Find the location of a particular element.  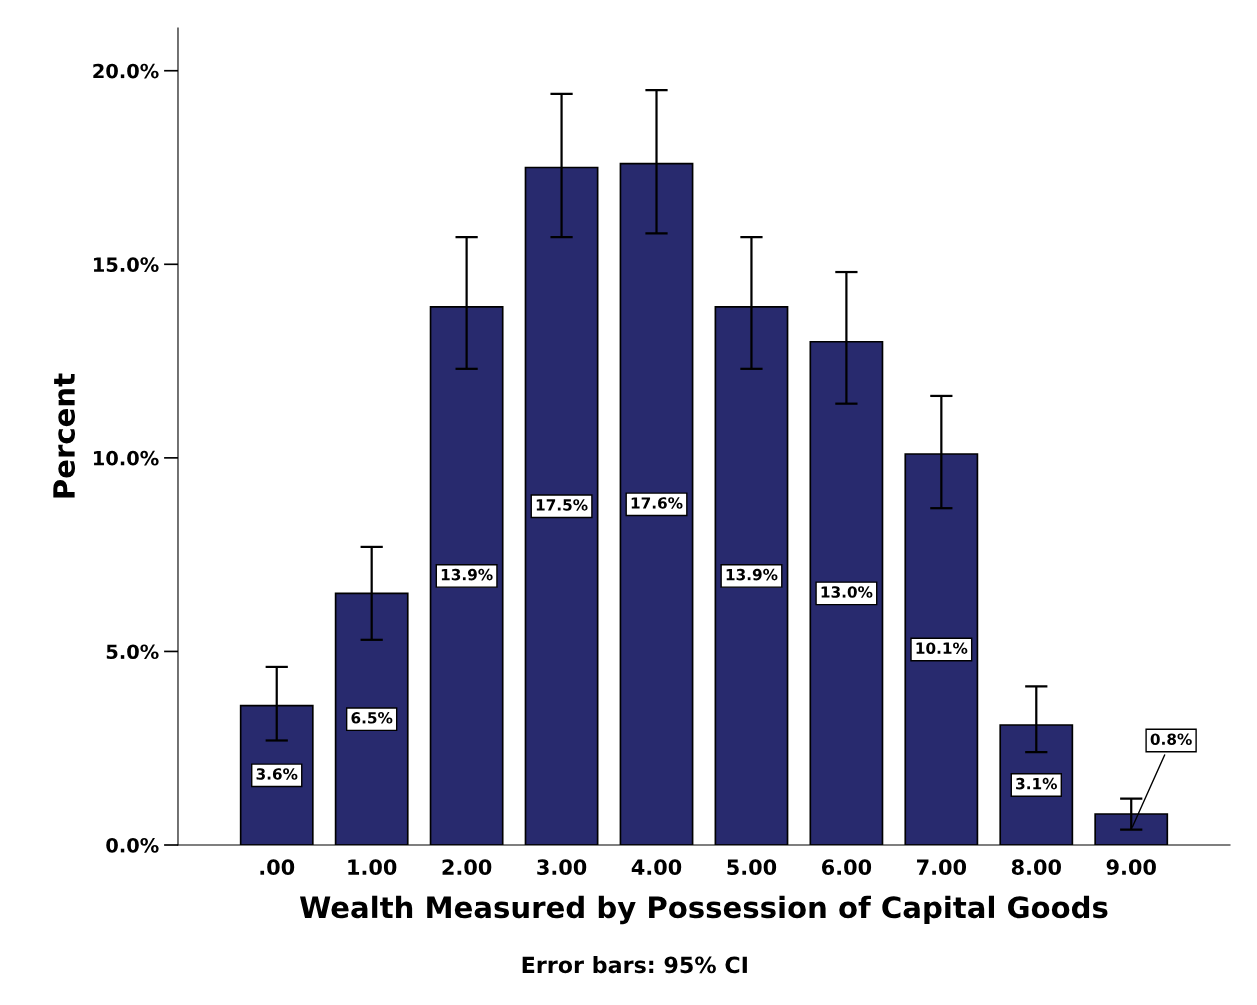

x-tick-label: 1.00 is located at coordinates (372, 867).